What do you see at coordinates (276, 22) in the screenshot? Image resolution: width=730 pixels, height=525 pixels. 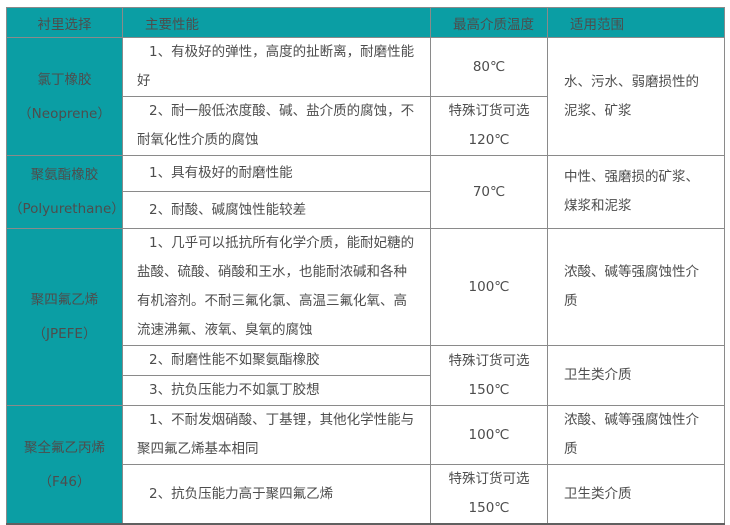 I see `header-cell-main-performance: 主要性能` at bounding box center [276, 22].